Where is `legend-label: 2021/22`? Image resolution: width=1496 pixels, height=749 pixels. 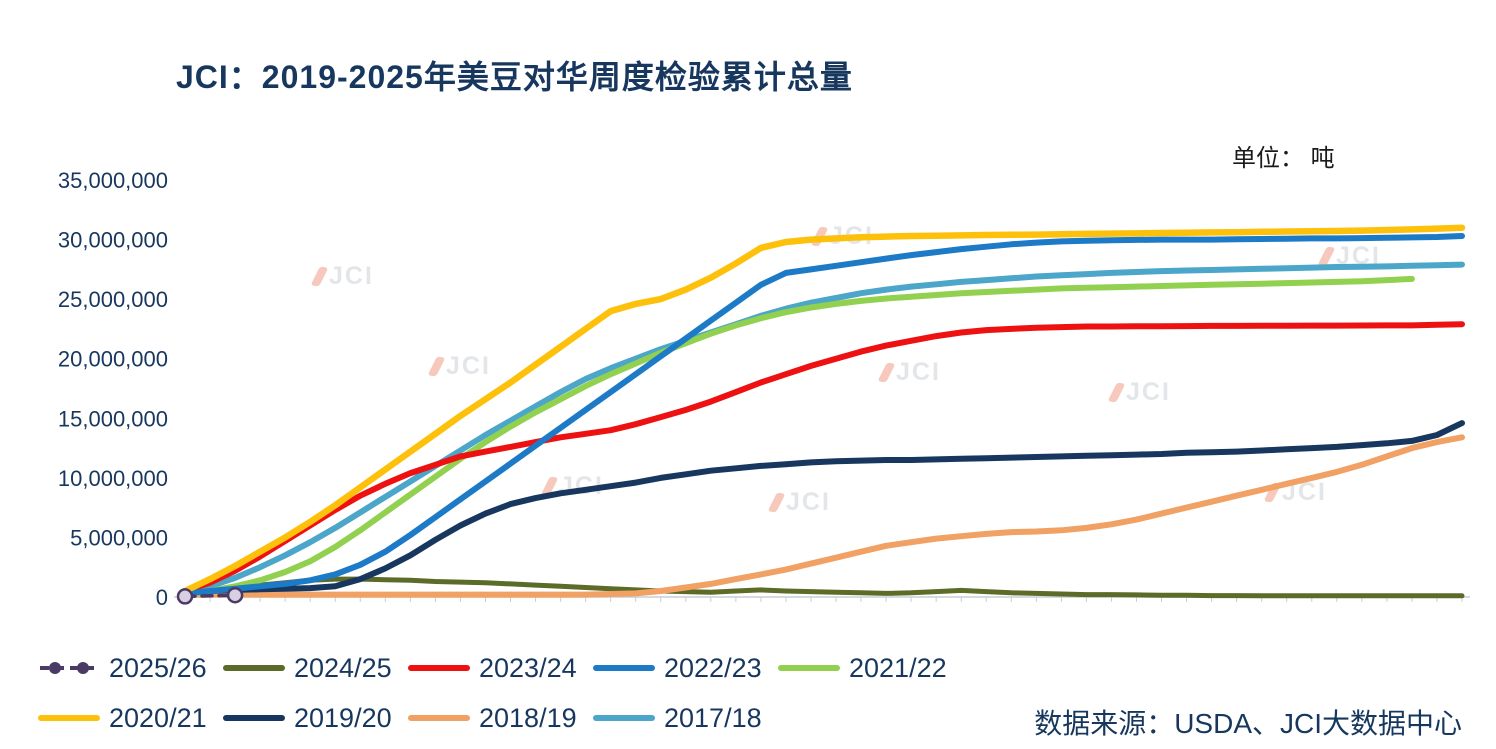 legend-label: 2021/22 is located at coordinates (898, 667).